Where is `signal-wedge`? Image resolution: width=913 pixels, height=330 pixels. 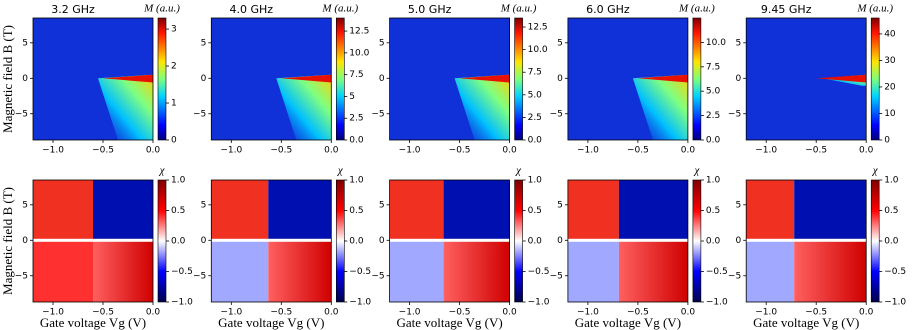
signal-wedge is located at coordinates (482, 107).